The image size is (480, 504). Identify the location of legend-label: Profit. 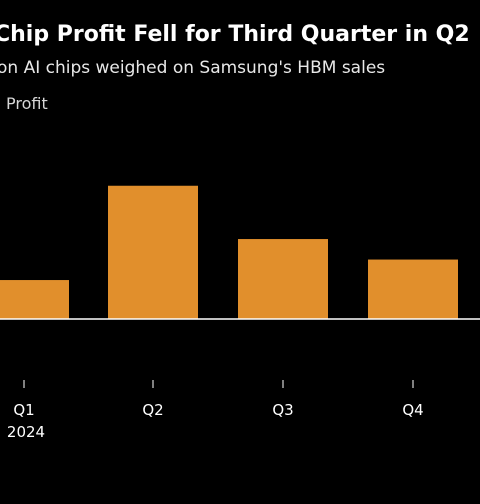
(27, 103).